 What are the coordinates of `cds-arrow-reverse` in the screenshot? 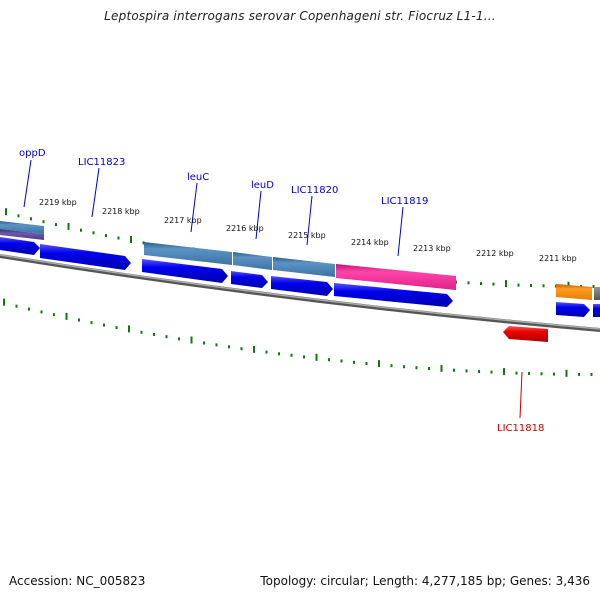 It's located at (525, 334).